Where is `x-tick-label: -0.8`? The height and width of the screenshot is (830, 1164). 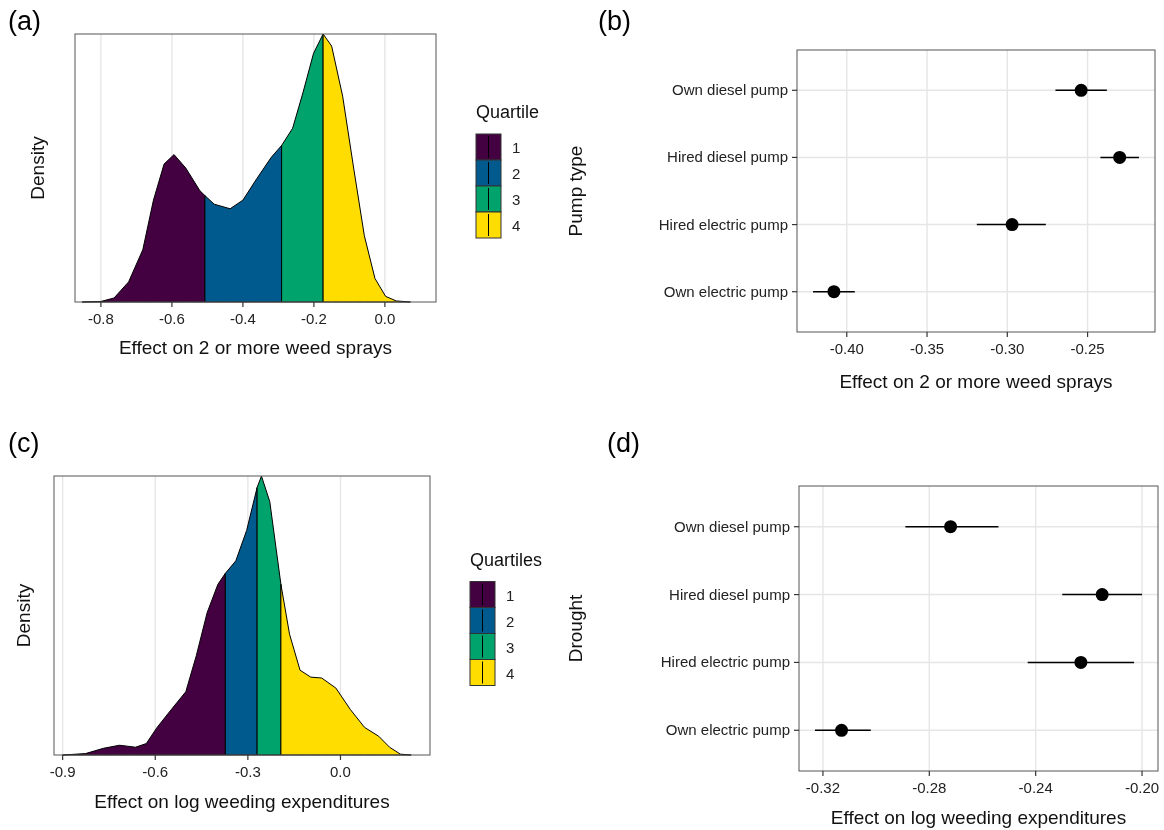 x-tick-label: -0.8 is located at coordinates (100, 318).